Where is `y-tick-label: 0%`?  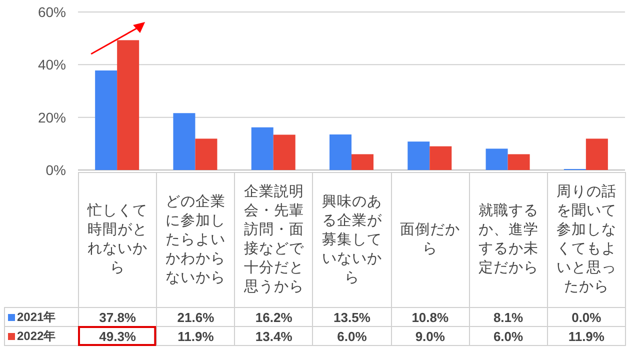 y-tick-label: 0% is located at coordinates (56, 170).